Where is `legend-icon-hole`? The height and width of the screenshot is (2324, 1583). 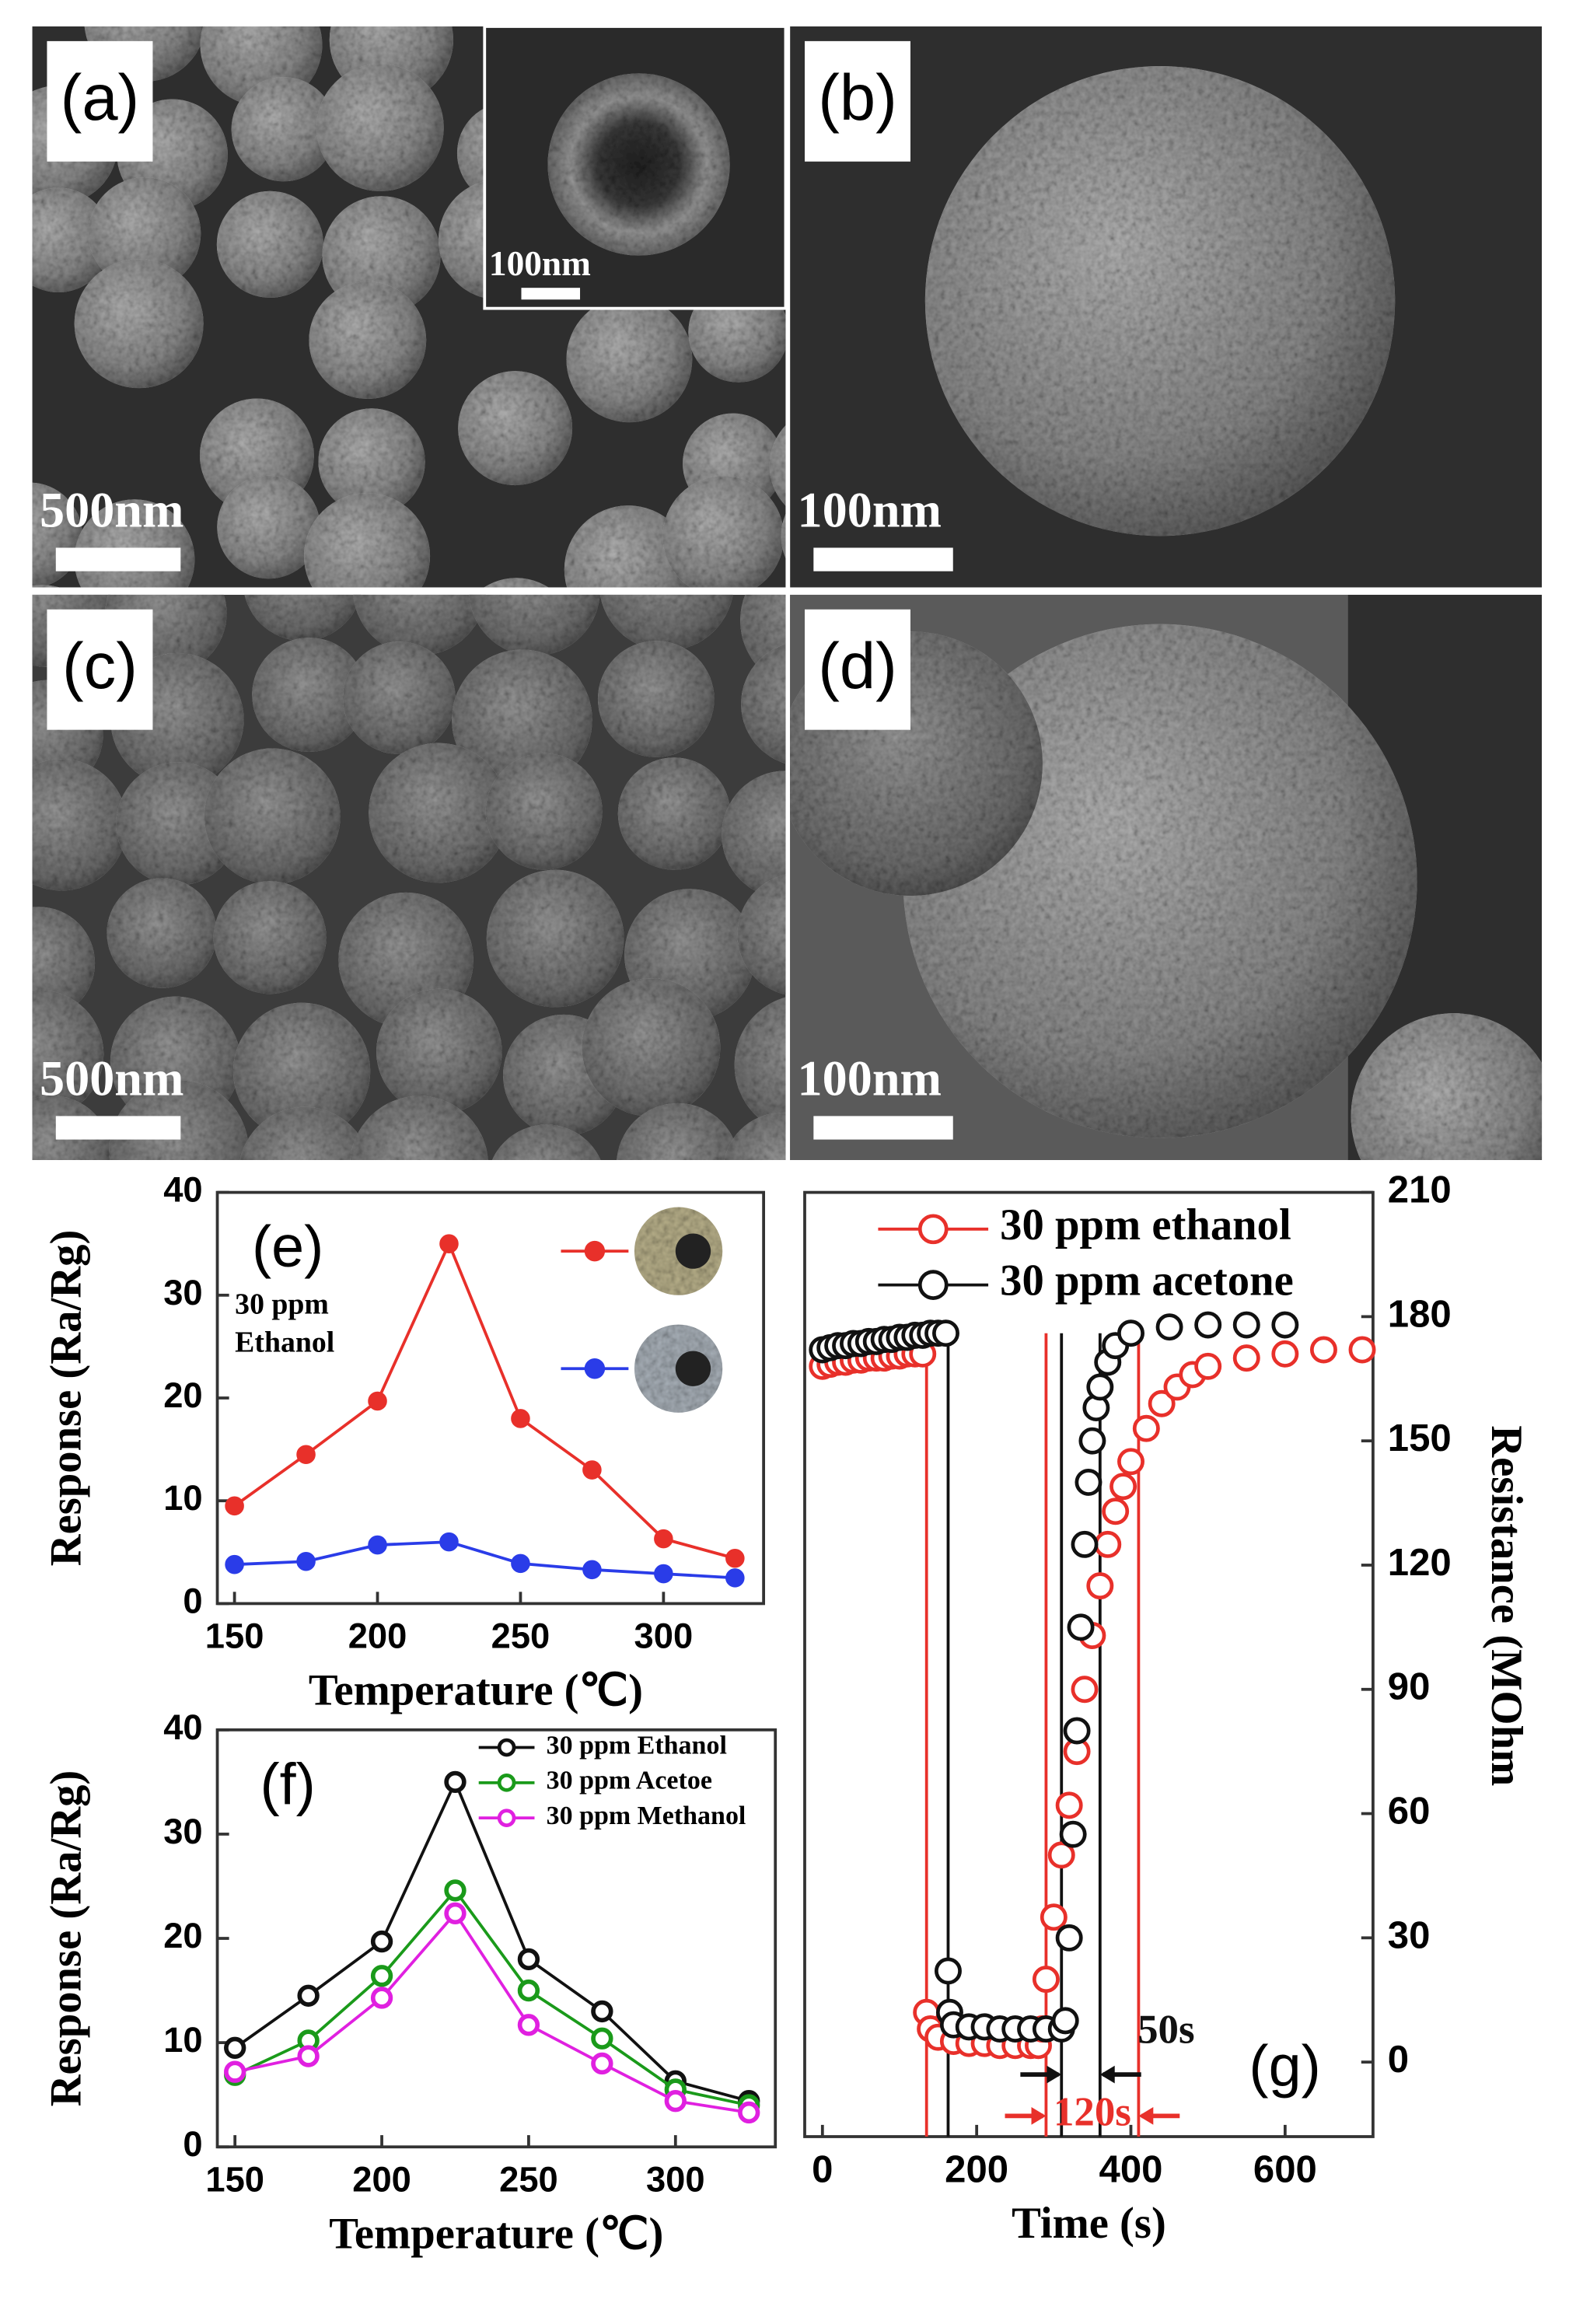 legend-icon-hole is located at coordinates (693, 1251).